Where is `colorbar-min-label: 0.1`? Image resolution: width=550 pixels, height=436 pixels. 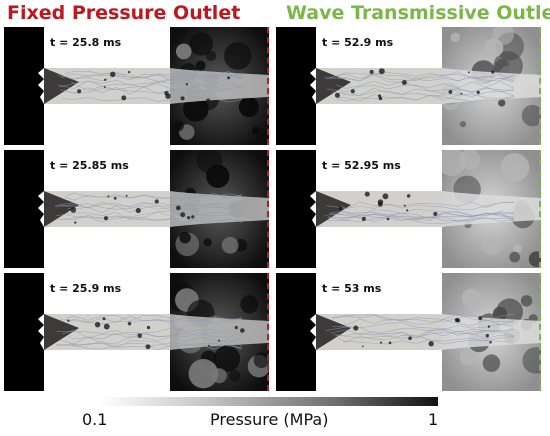
colorbar-min-label: 0.1 is located at coordinates (95, 419).